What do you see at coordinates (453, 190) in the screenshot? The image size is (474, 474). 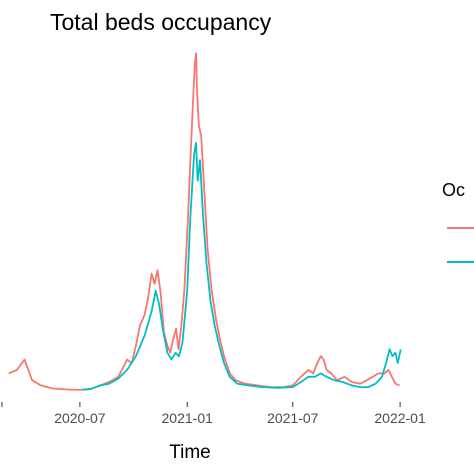 I see `legend-title: Oc` at bounding box center [453, 190].